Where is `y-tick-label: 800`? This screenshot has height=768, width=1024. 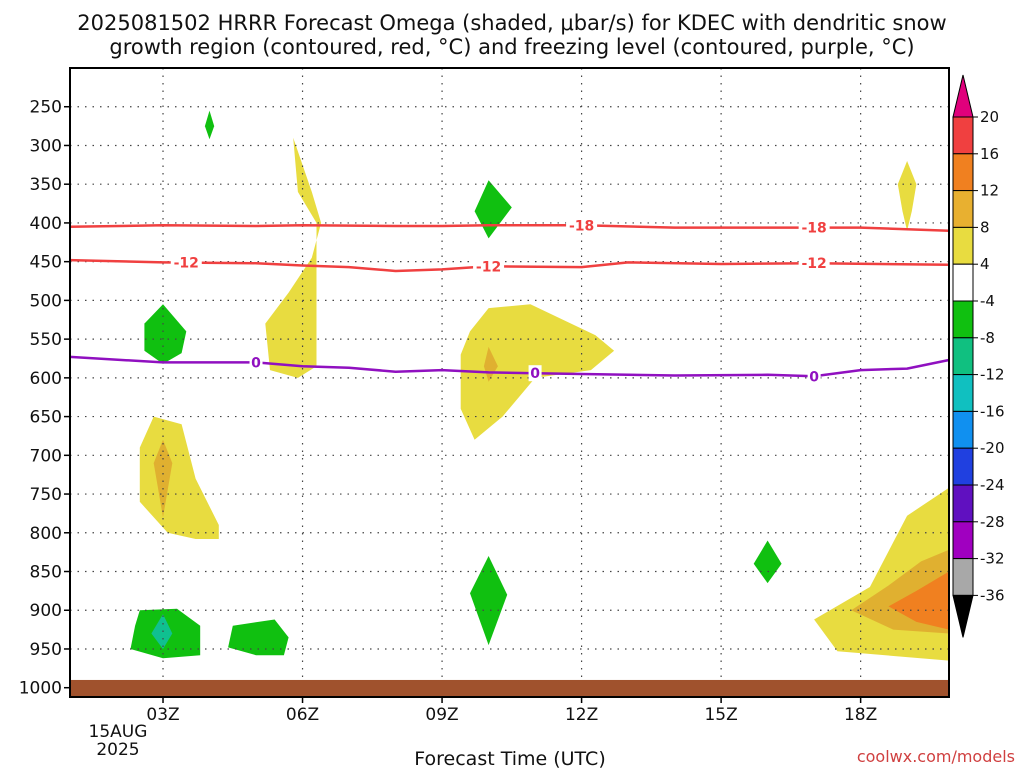
y-tick-label: 800 is located at coordinates (46, 534).